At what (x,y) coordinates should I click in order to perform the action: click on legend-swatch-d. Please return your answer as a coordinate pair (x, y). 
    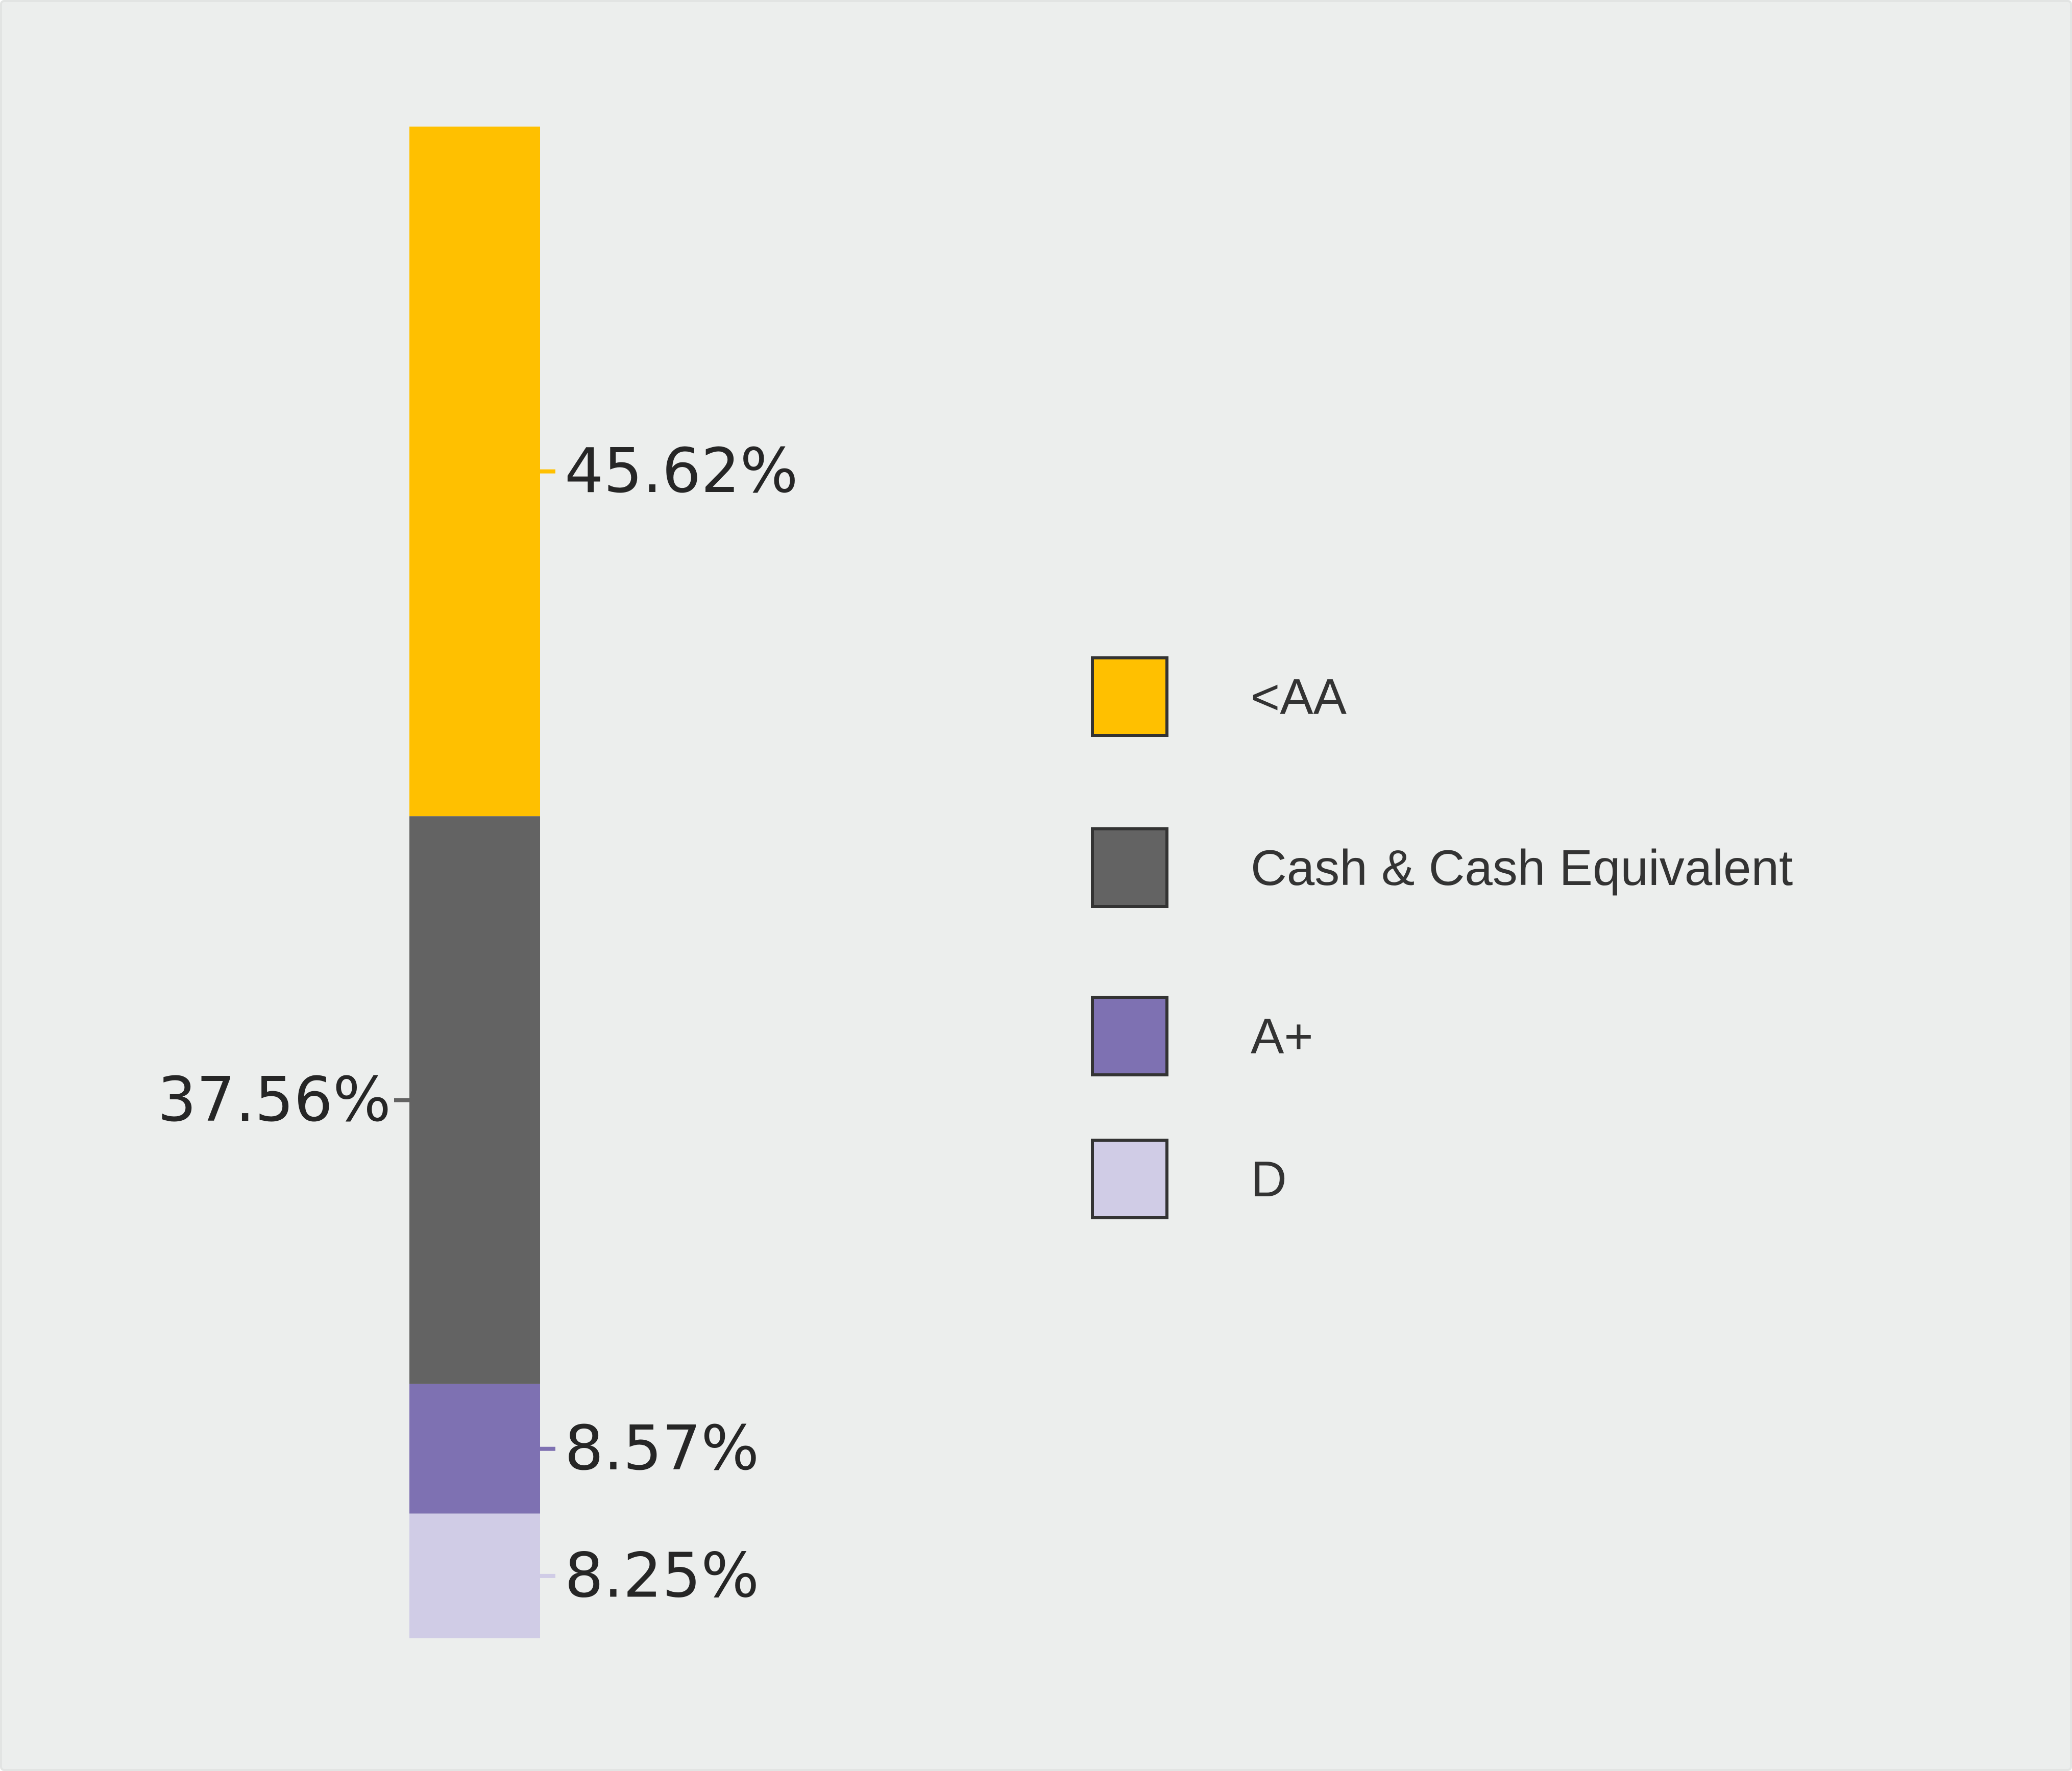
    Looking at the image, I should click on (1129, 1179).